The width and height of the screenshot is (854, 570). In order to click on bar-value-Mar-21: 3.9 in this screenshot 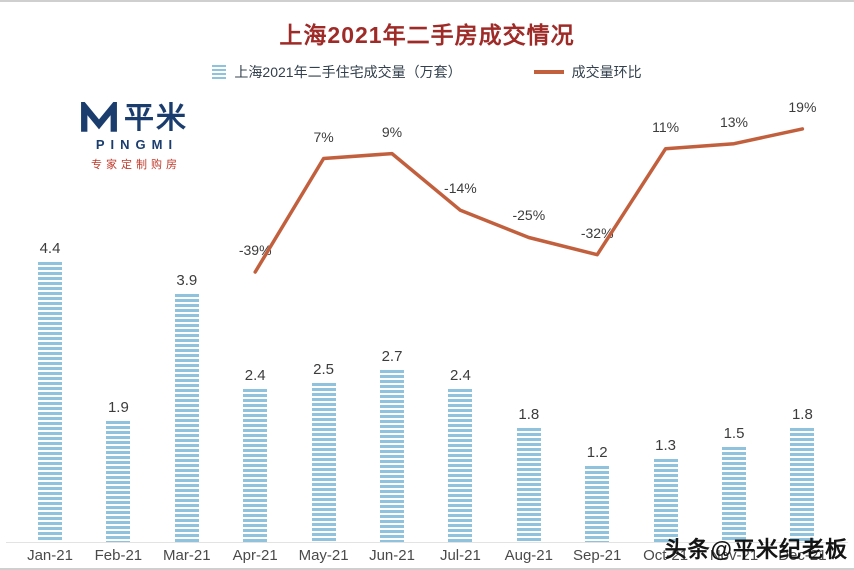, I will do `click(187, 280)`.